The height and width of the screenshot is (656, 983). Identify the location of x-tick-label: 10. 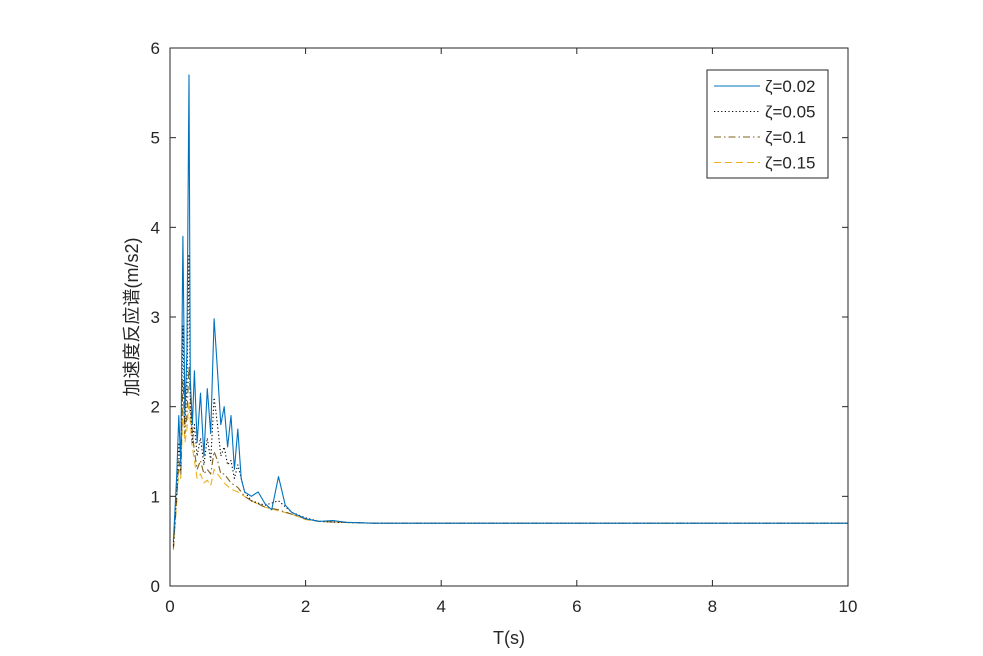
(848, 606).